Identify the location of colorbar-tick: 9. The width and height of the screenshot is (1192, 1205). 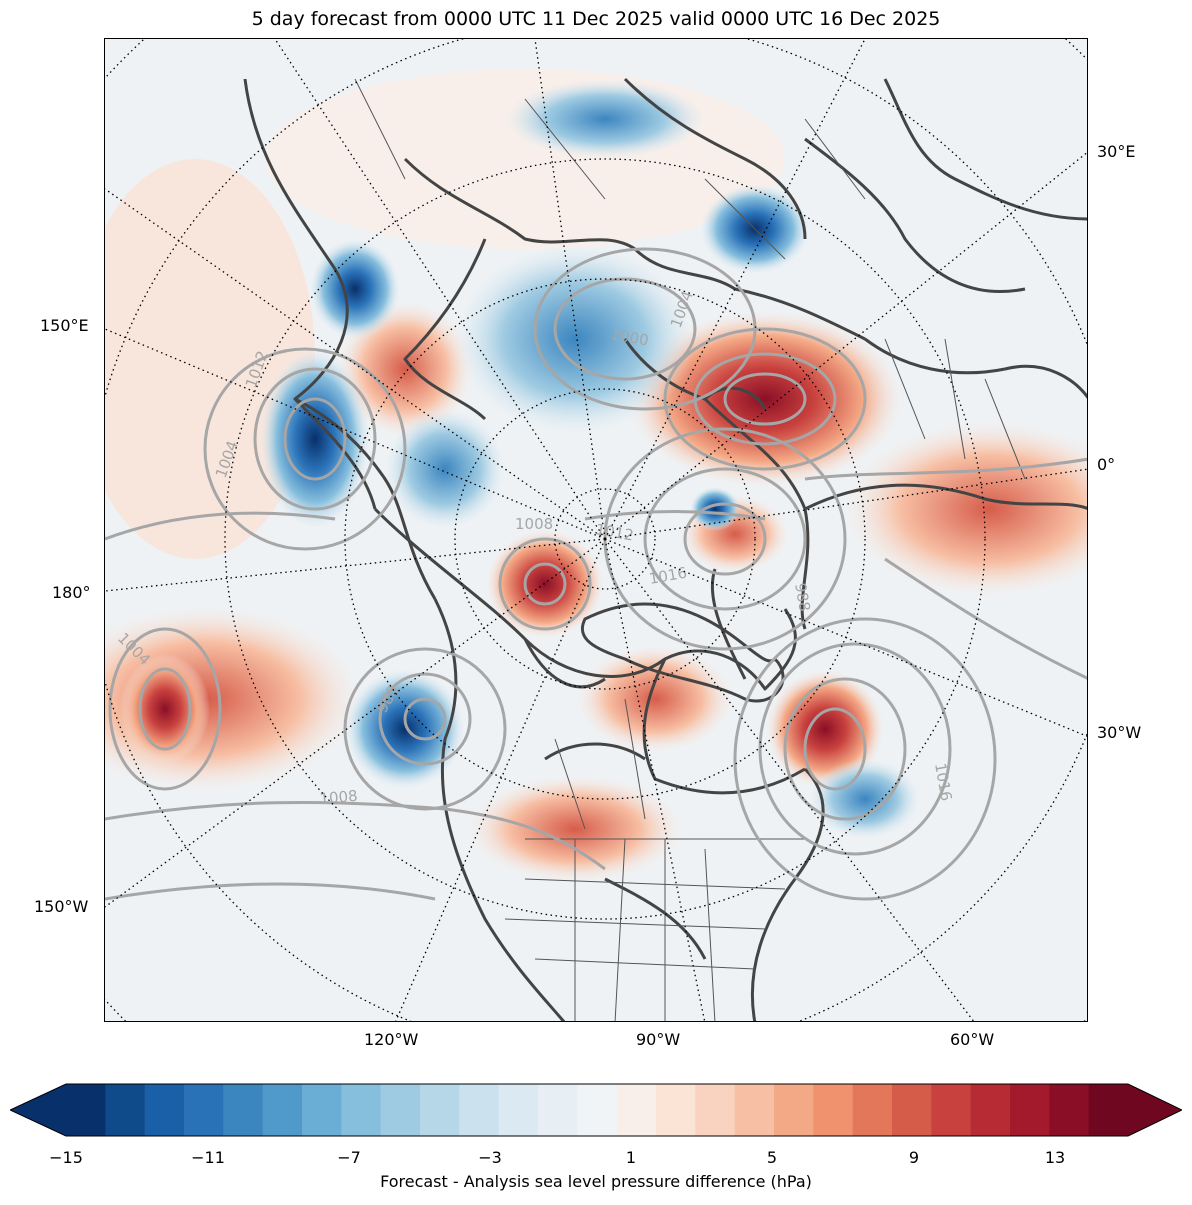
(914, 1157).